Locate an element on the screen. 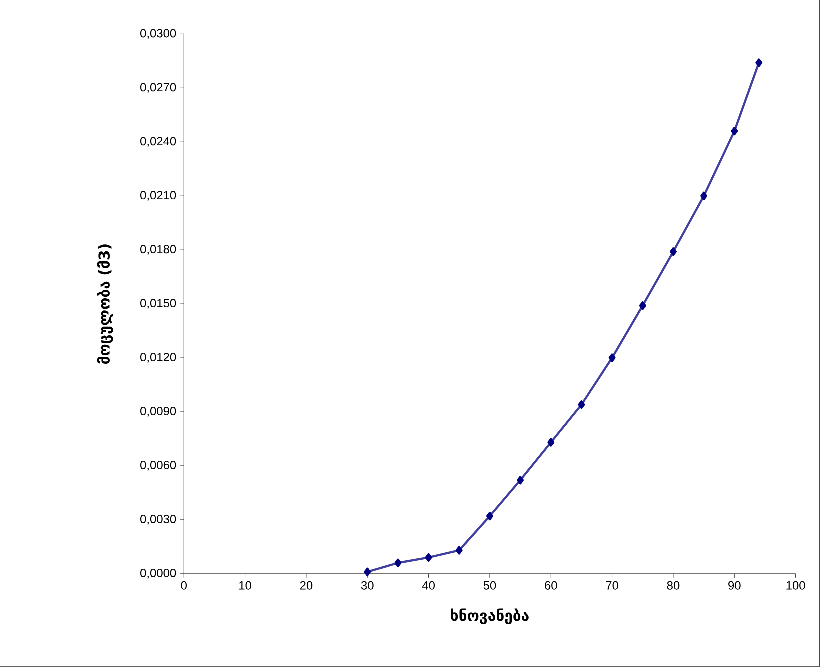  x-tick-label: 100 is located at coordinates (796, 585).